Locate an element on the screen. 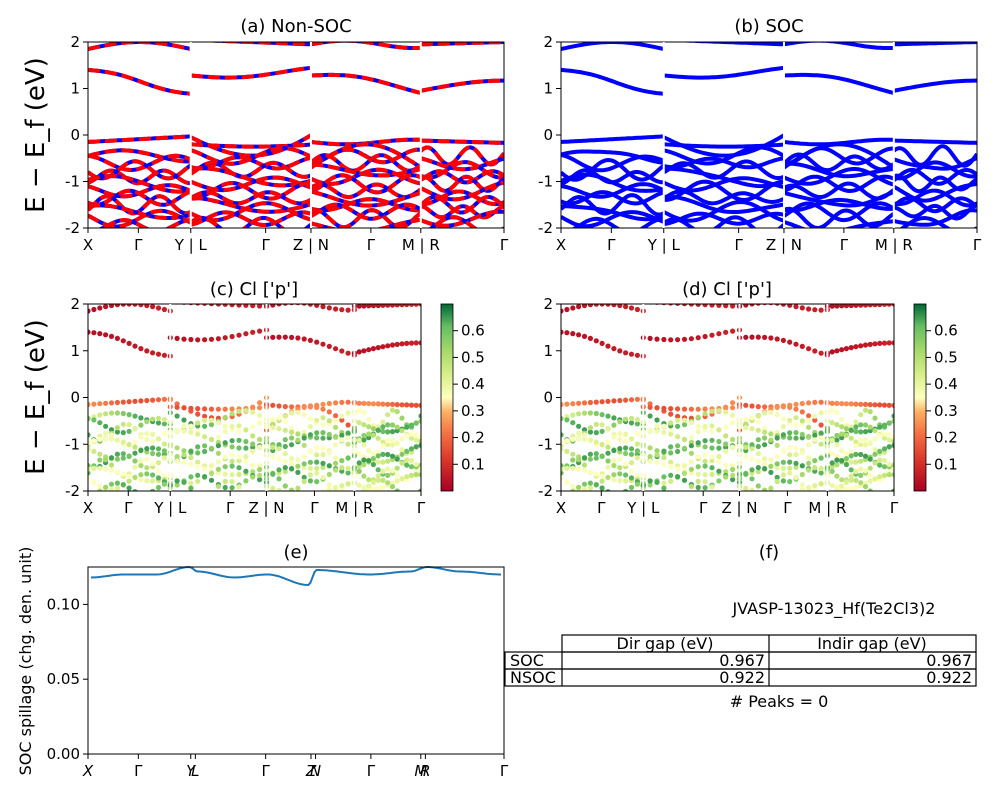  x-tick-label: Y | L is located at coordinates (643, 508).